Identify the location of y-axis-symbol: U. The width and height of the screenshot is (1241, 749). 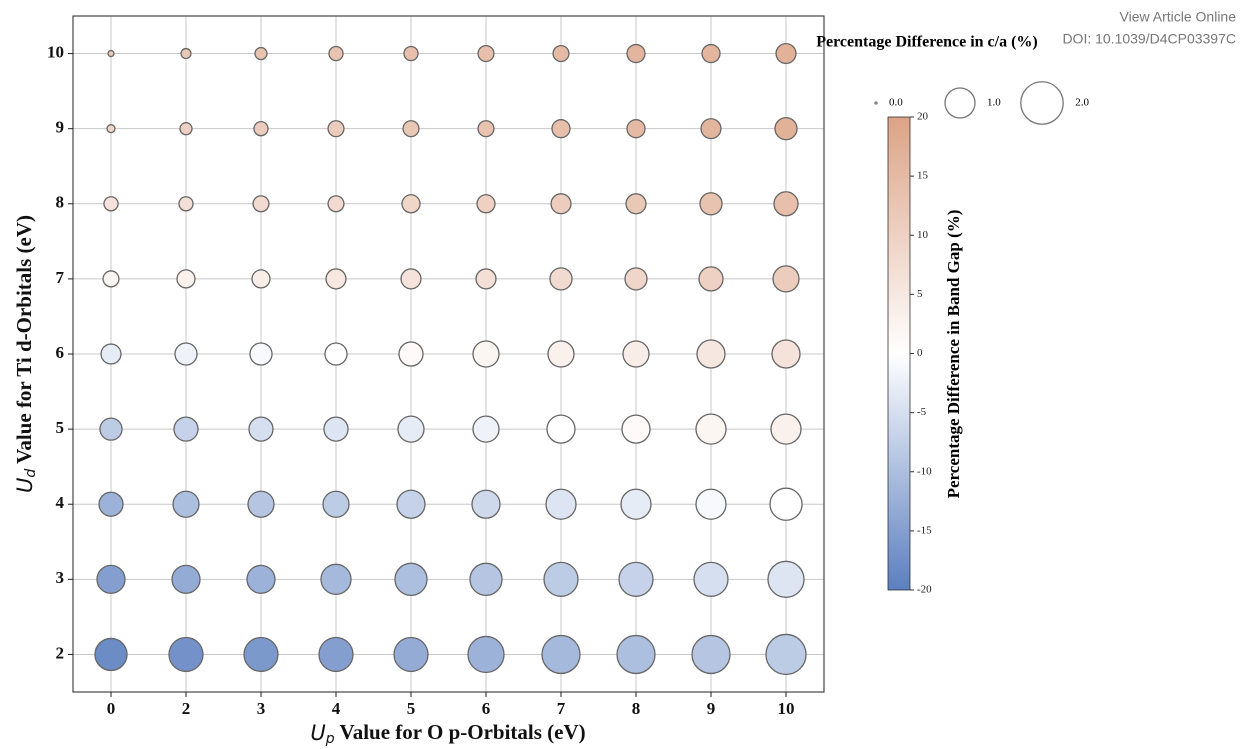
(25, 485).